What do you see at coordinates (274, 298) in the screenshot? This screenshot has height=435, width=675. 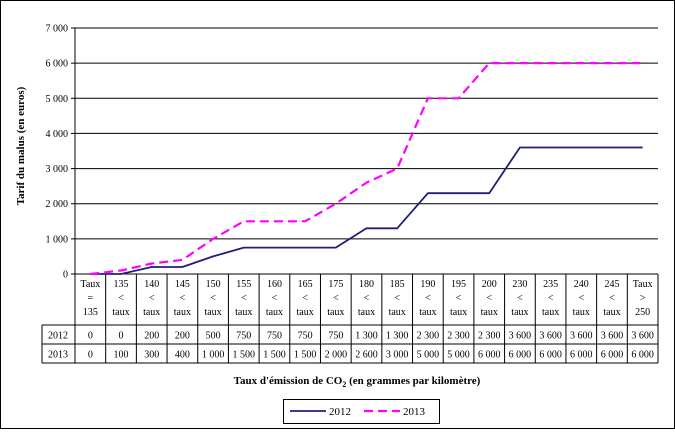 I see `x-category-label: 160 < taux` at bounding box center [274, 298].